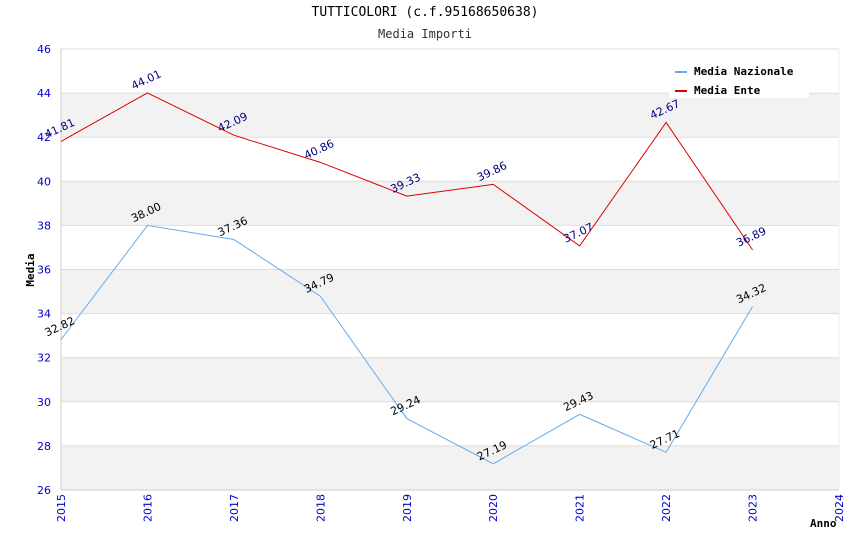  What do you see at coordinates (753, 508) in the screenshot?
I see `x-tick-label: 2023` at bounding box center [753, 508].